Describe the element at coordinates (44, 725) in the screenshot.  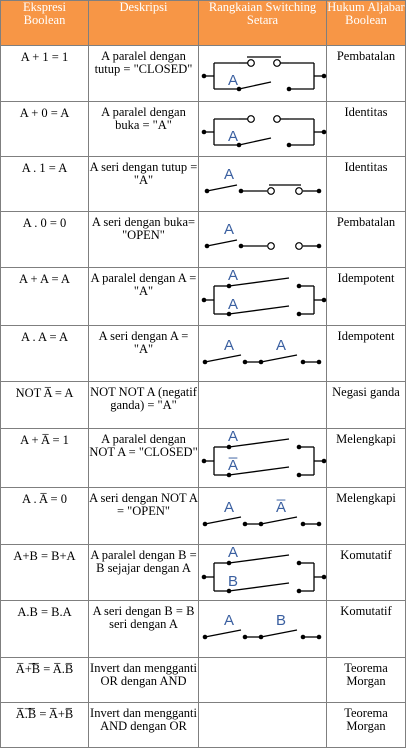
I see `expression-cell: A̅.̅B̅ = A̅+B̅` at that location.